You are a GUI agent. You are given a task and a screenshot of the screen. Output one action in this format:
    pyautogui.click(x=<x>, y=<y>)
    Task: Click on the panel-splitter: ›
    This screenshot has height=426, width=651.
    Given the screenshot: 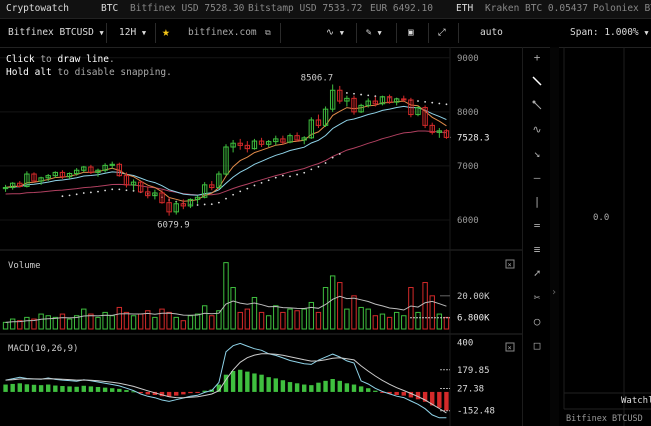 What is the action you would take?
    pyautogui.click(x=554, y=236)
    